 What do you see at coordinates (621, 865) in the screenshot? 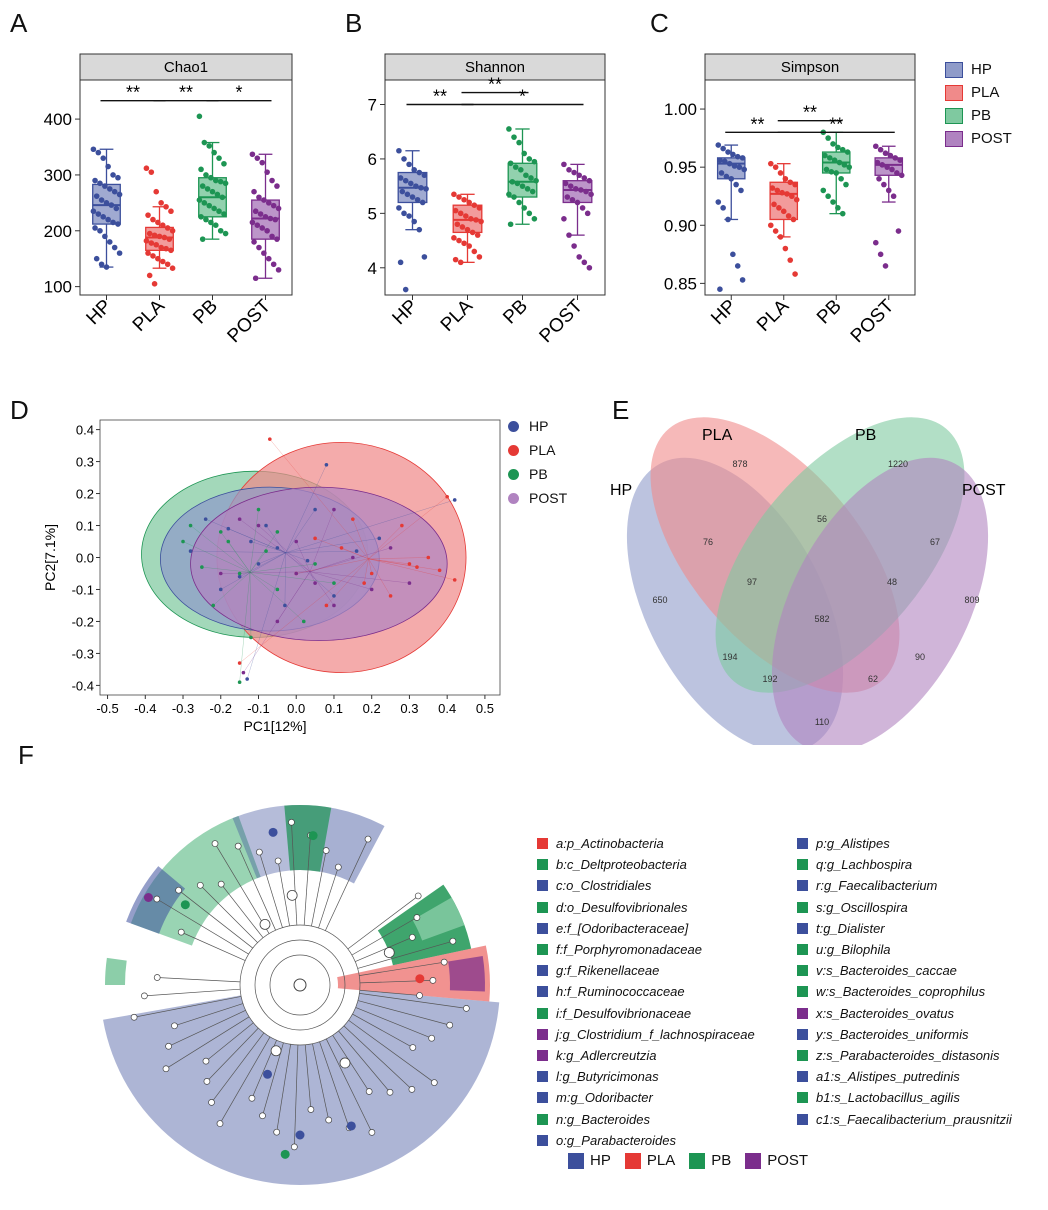
I see `cladogram-legend-label: b:c_Deltproteobacteria` at bounding box center [621, 865].